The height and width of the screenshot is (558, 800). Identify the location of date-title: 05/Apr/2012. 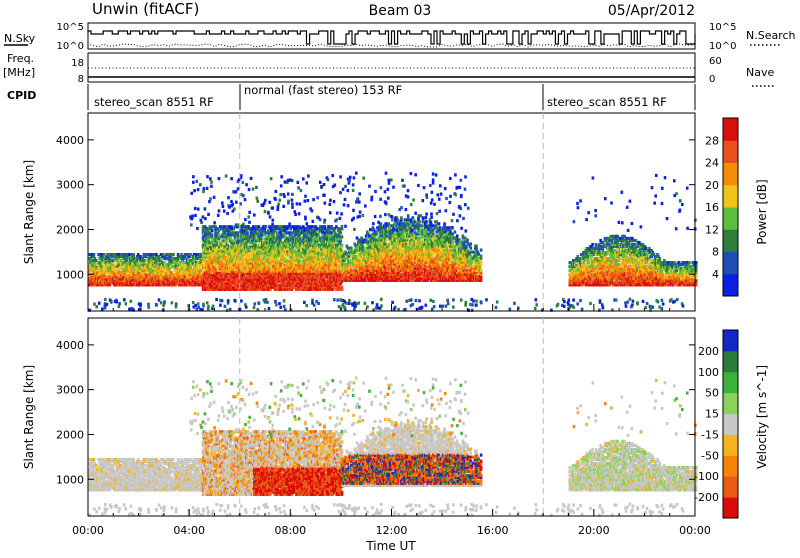
(651, 11).